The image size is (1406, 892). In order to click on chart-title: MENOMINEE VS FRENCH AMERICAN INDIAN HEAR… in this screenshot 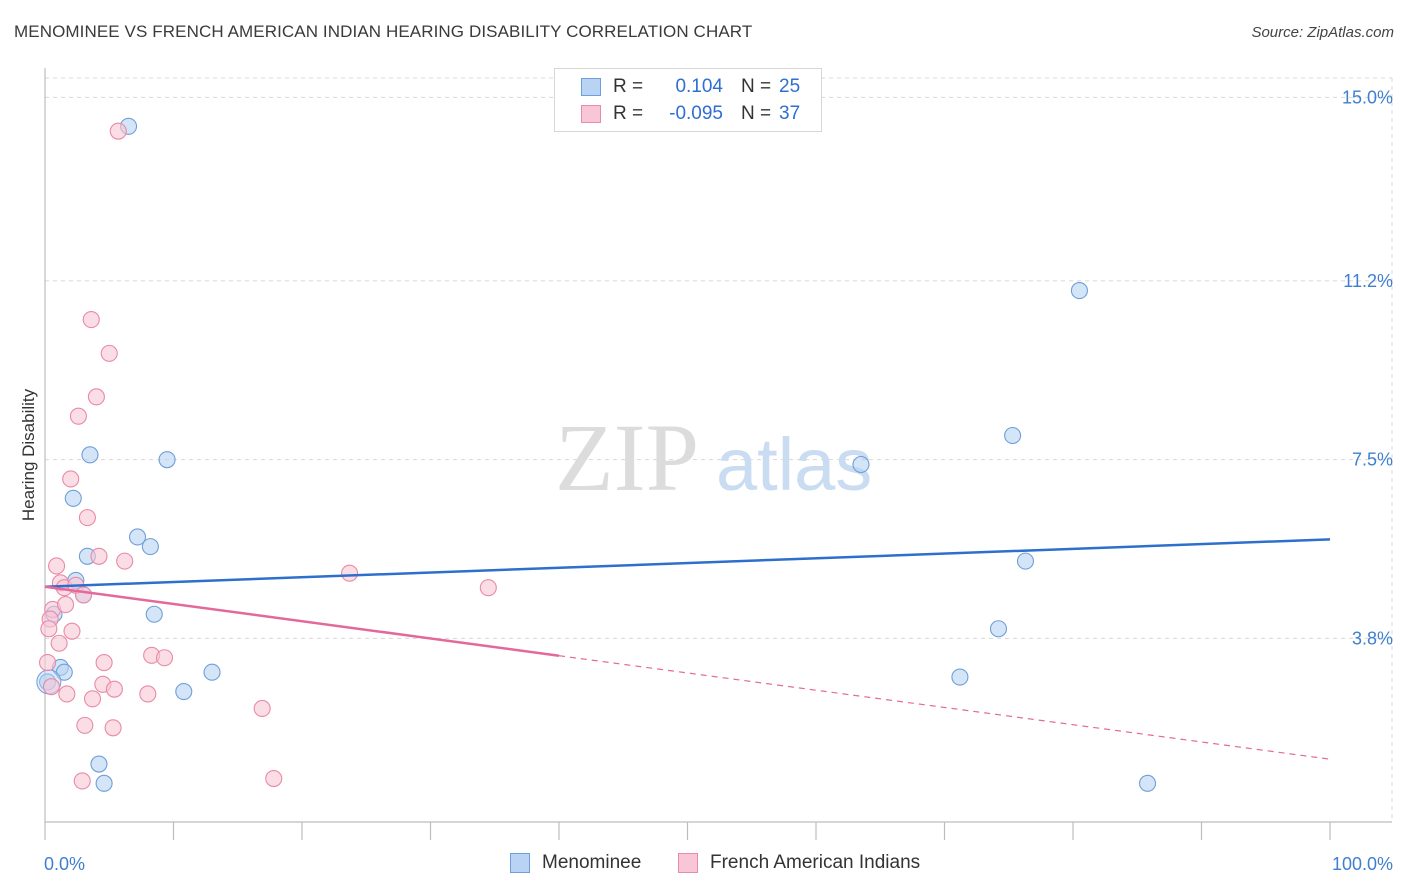, I will do `click(383, 31)`.